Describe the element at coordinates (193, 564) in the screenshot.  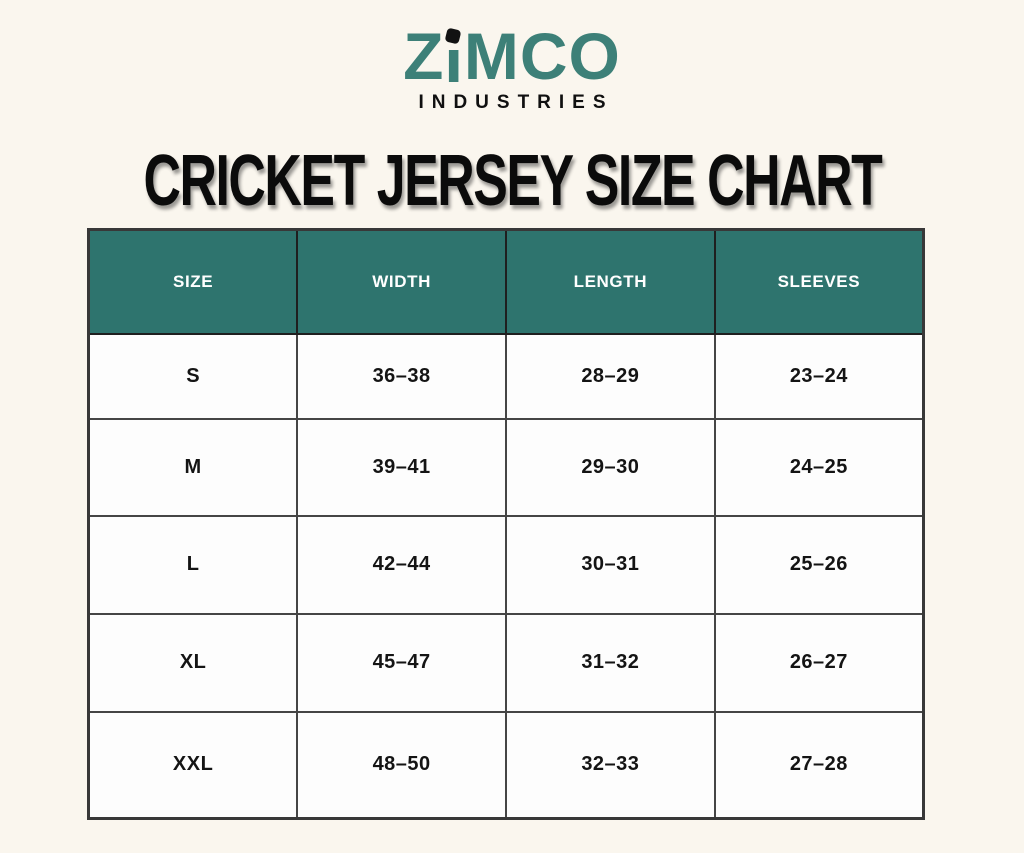
I see `cell-size: L` at that location.